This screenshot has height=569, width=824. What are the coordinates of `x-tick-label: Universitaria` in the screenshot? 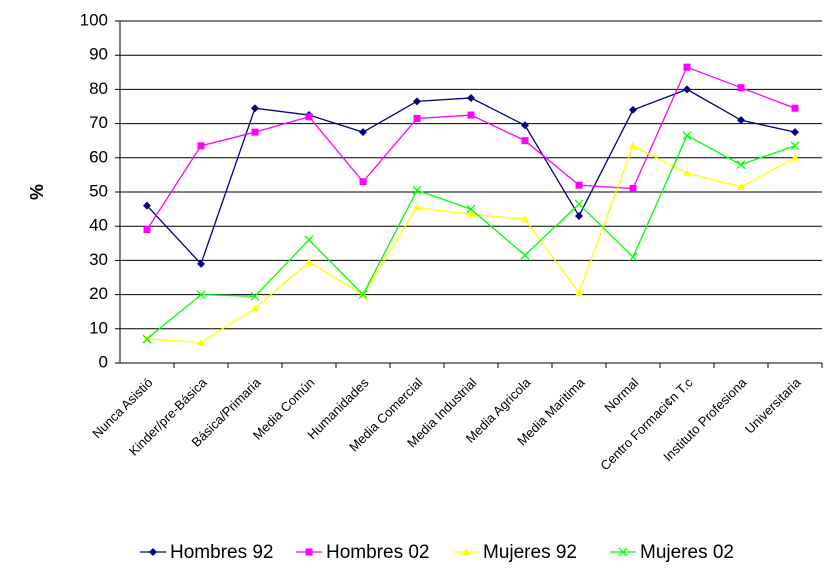 It's located at (773, 405).